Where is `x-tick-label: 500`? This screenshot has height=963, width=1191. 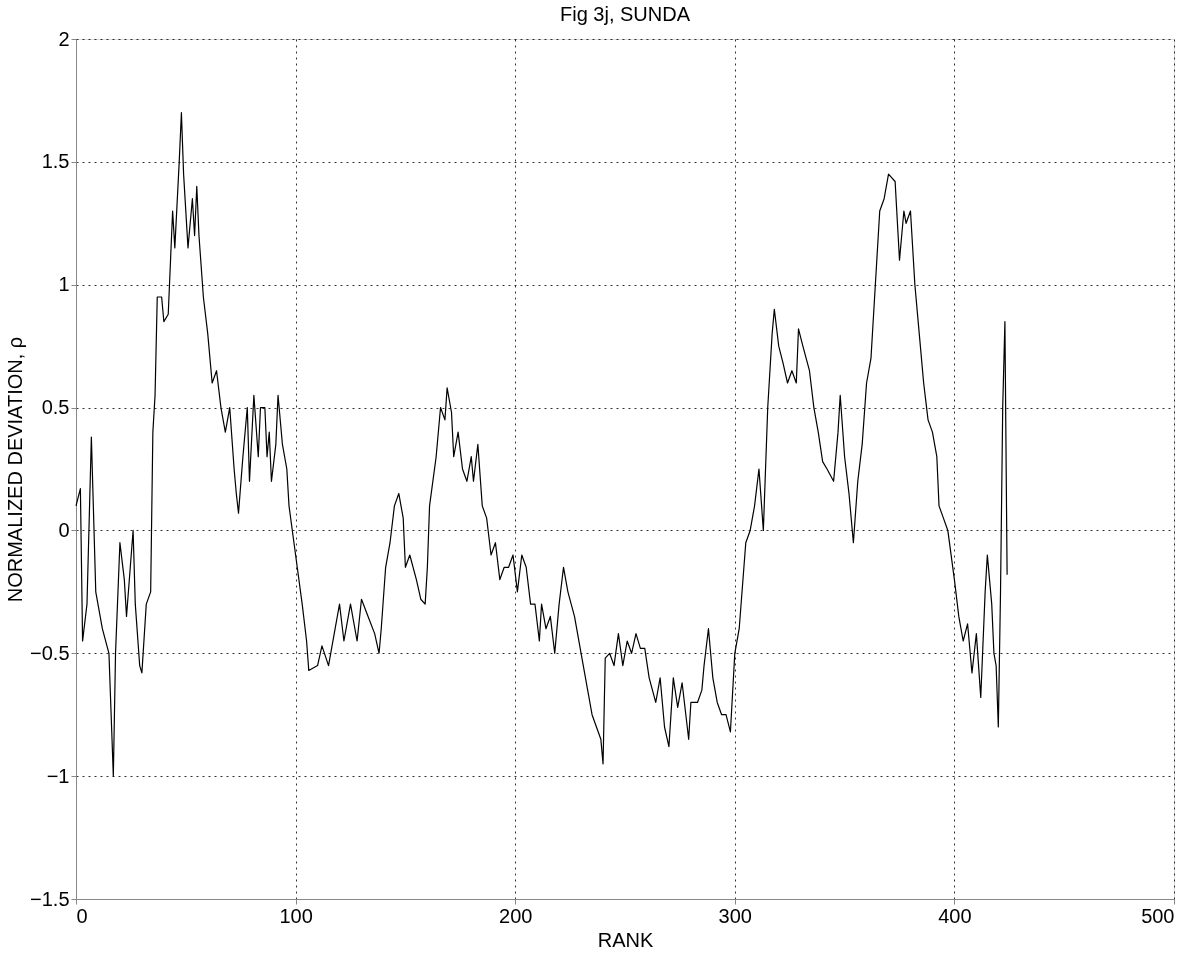
x-tick-label: 500 is located at coordinates (1158, 915).